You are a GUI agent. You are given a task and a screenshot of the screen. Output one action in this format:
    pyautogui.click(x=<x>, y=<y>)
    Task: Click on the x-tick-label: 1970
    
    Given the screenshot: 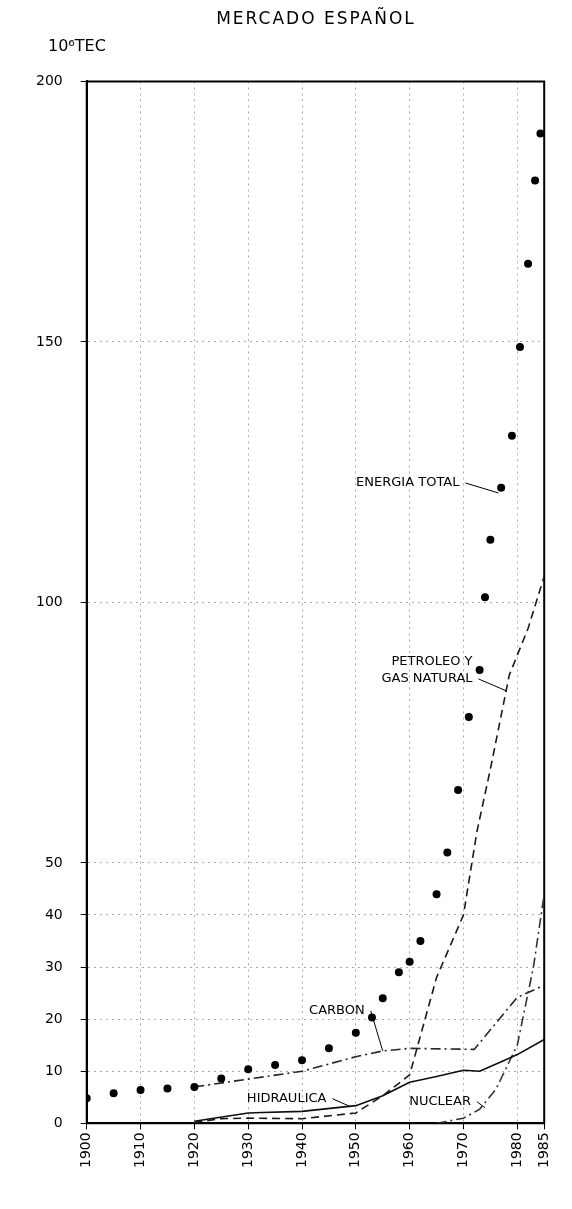 What is the action you would take?
    pyautogui.click(x=462, y=1150)
    